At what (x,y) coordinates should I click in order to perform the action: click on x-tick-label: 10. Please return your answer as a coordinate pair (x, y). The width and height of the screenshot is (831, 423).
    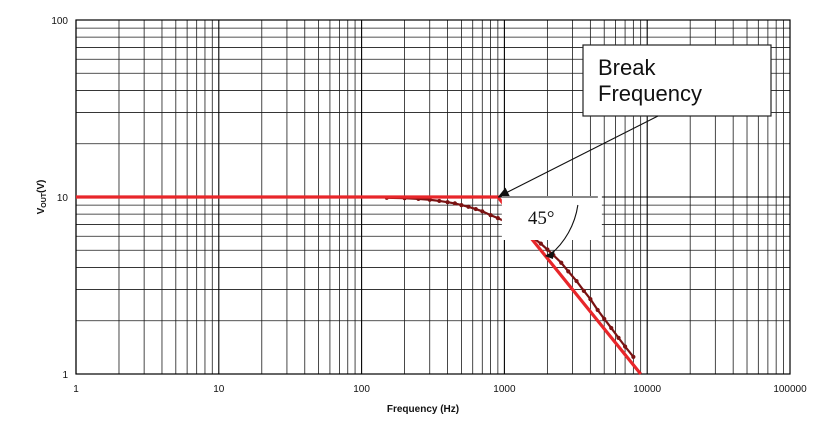
    Looking at the image, I should click on (219, 389).